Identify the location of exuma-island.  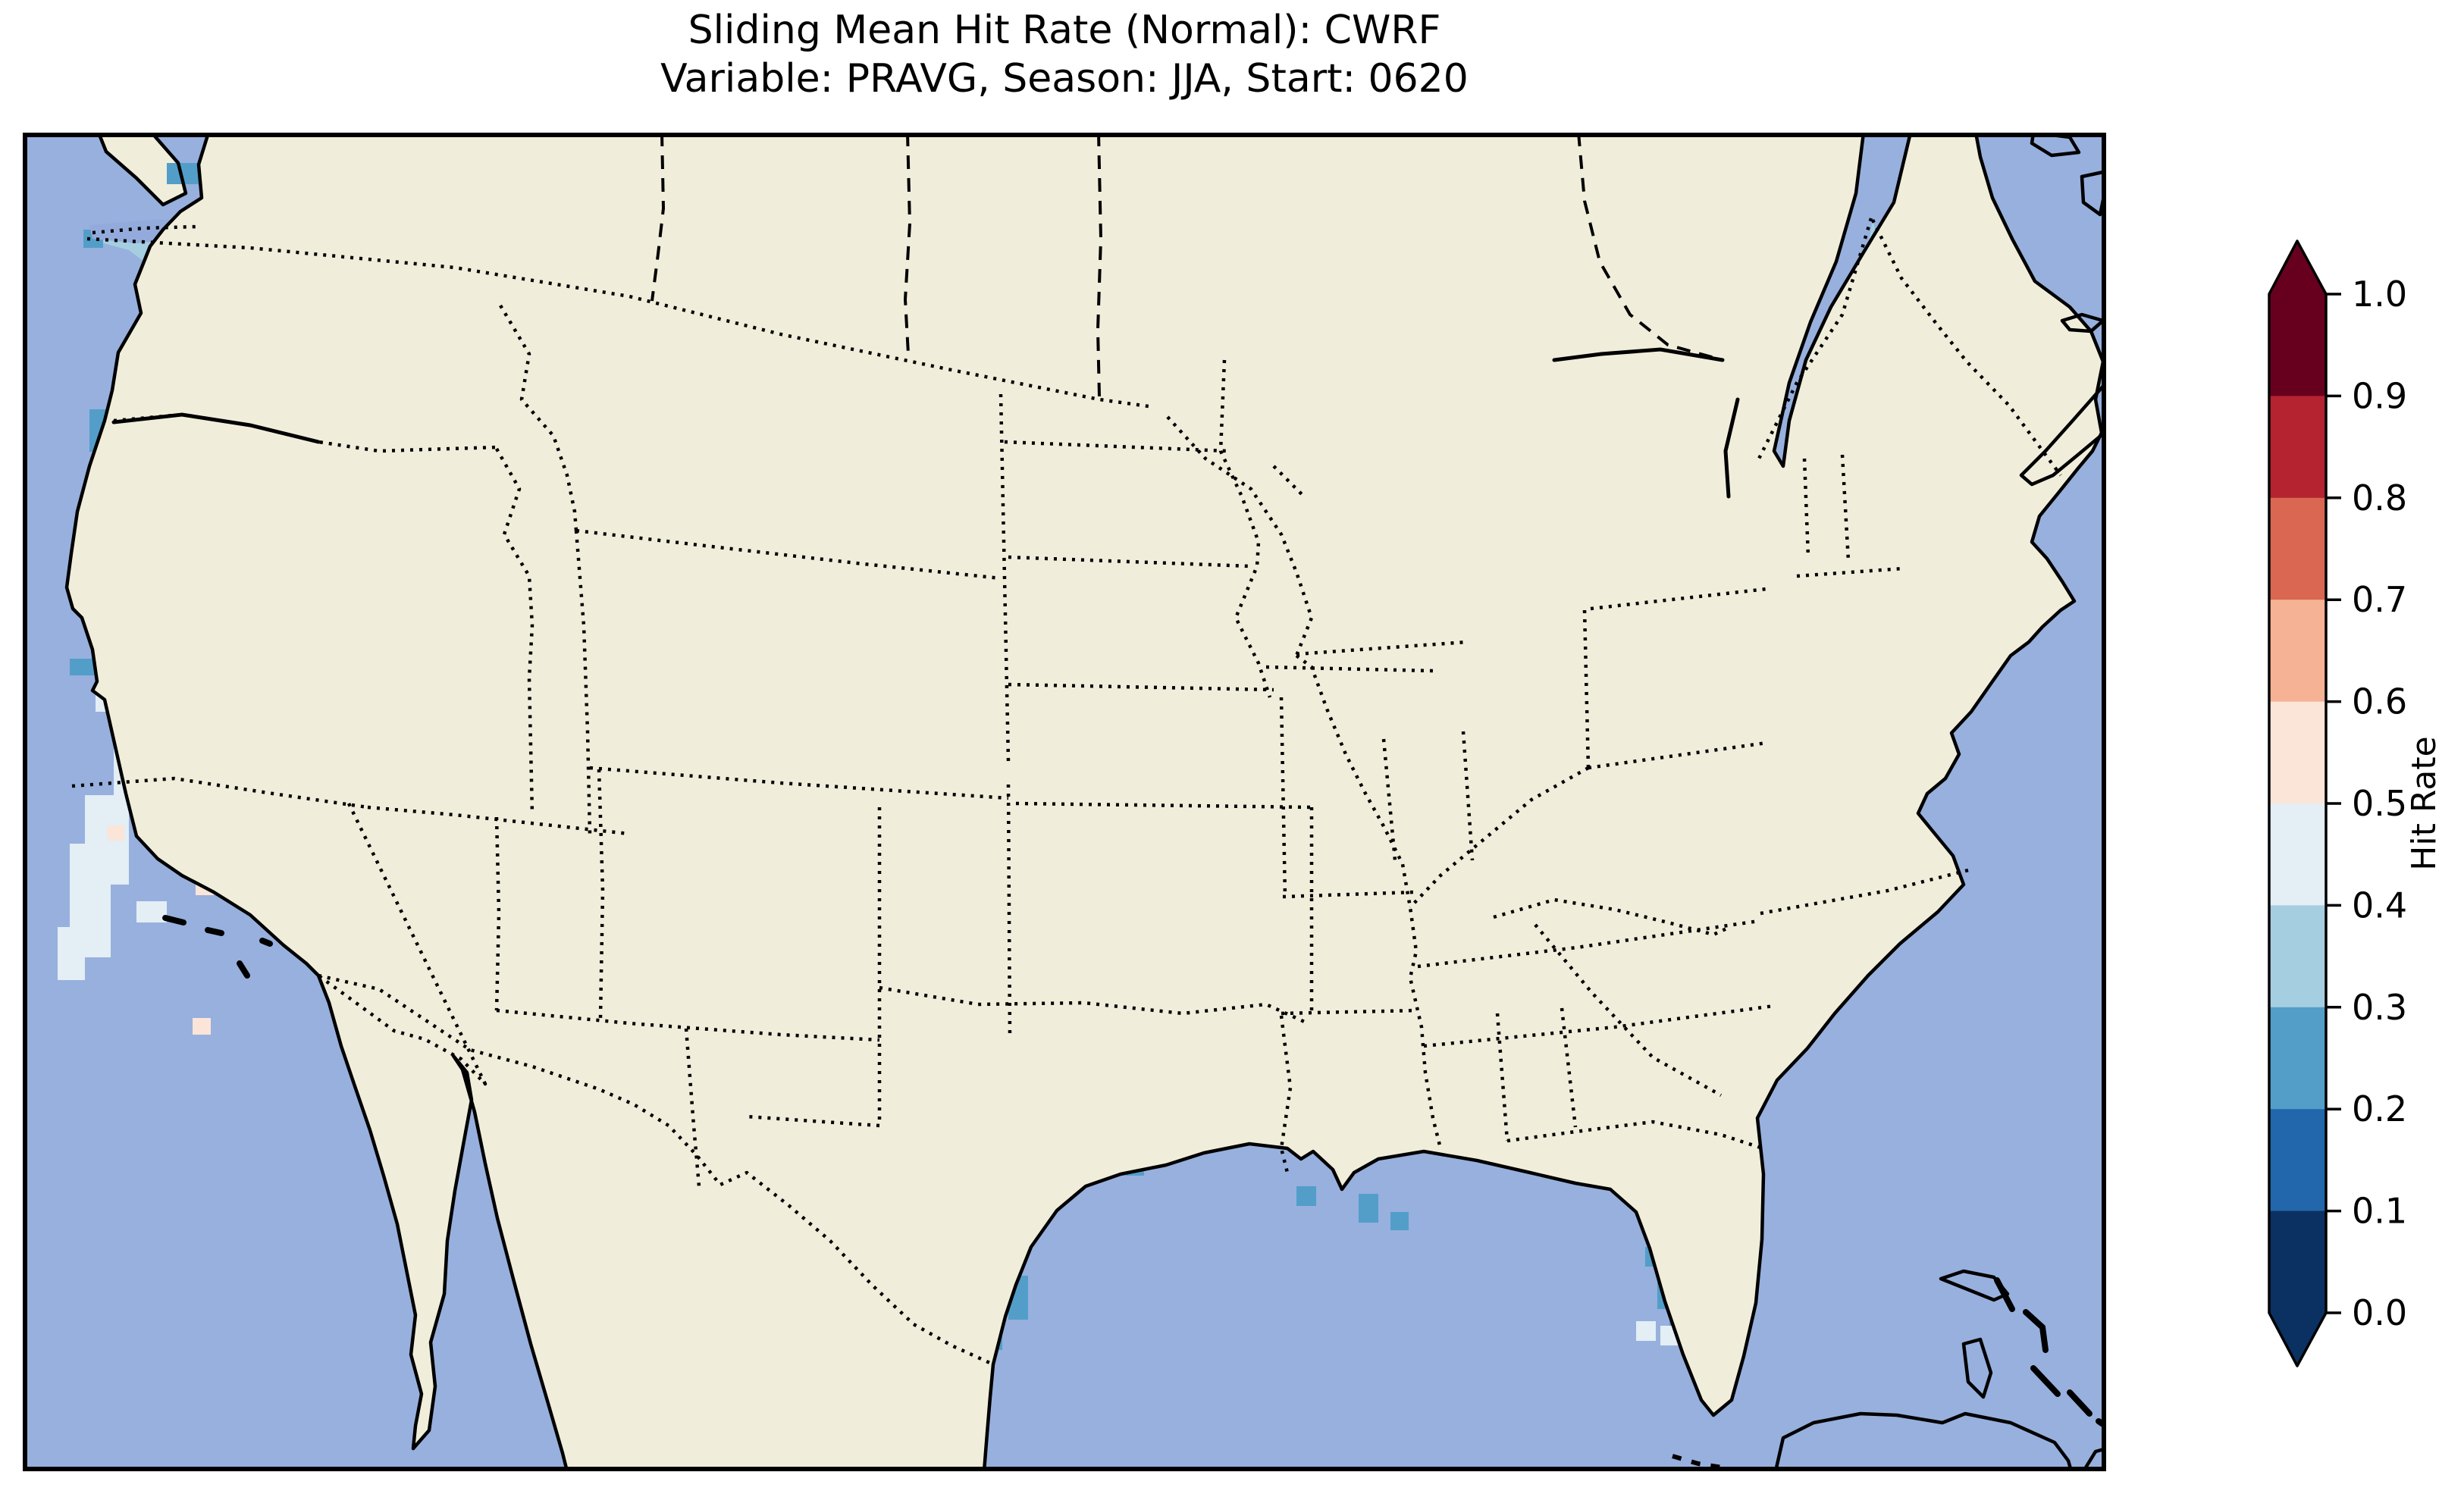
(2046, 1381).